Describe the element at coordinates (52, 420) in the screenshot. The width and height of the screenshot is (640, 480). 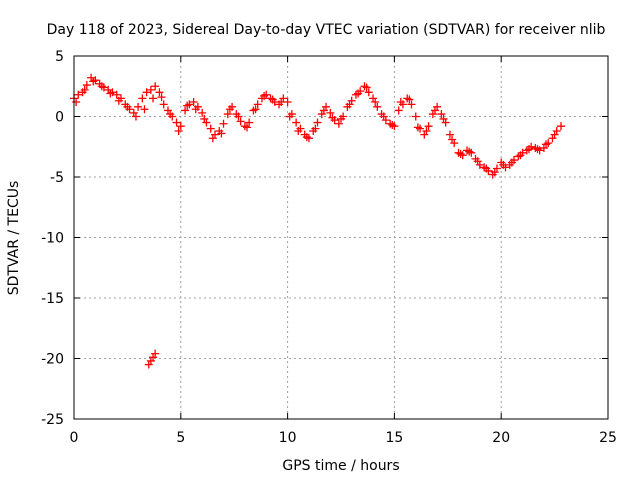
I see `y-tick-label: -25` at that location.